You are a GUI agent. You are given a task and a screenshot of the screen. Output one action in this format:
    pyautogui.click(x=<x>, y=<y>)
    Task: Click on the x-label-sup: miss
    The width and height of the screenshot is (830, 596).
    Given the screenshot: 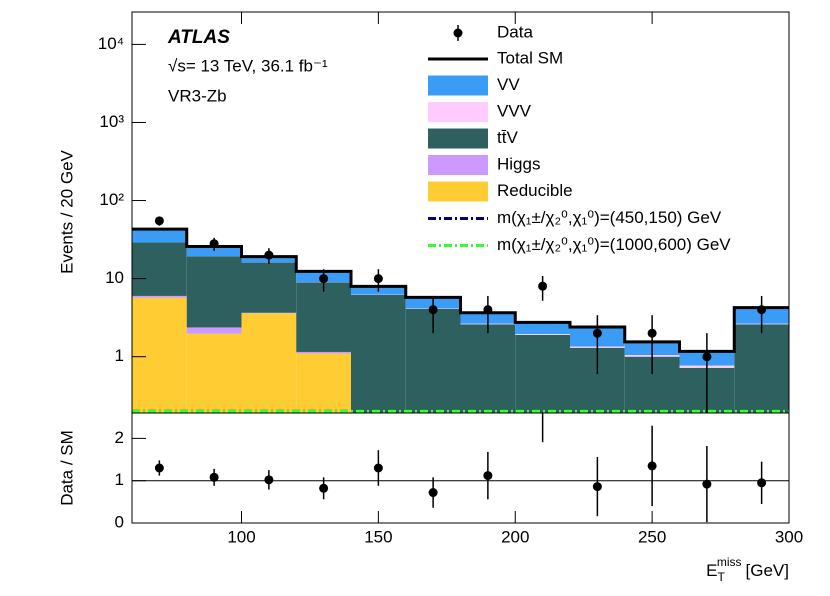 What is the action you would take?
    pyautogui.click(x=729, y=562)
    